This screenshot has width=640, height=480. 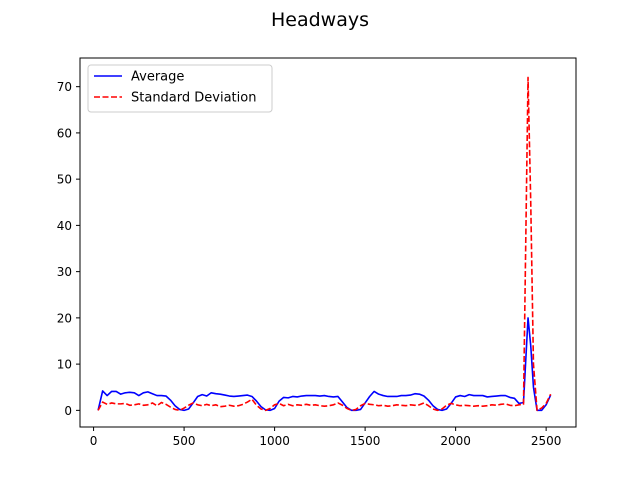 I want to click on y-tick-label: 40, so click(x=64, y=226).